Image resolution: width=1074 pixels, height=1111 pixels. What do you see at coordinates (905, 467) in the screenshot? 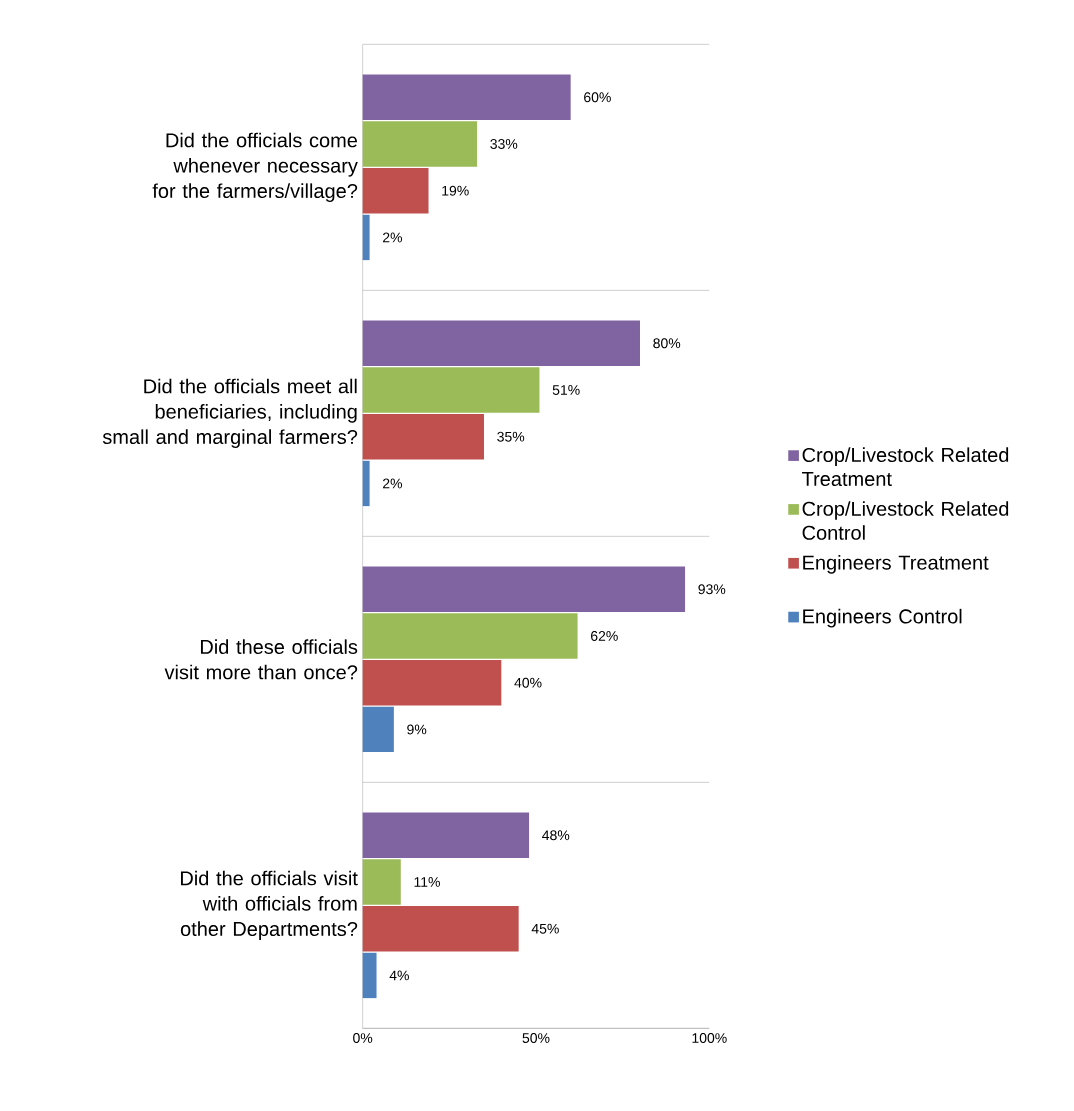
I see `legend-label: Crop/Livestock Related Treatment` at bounding box center [905, 467].